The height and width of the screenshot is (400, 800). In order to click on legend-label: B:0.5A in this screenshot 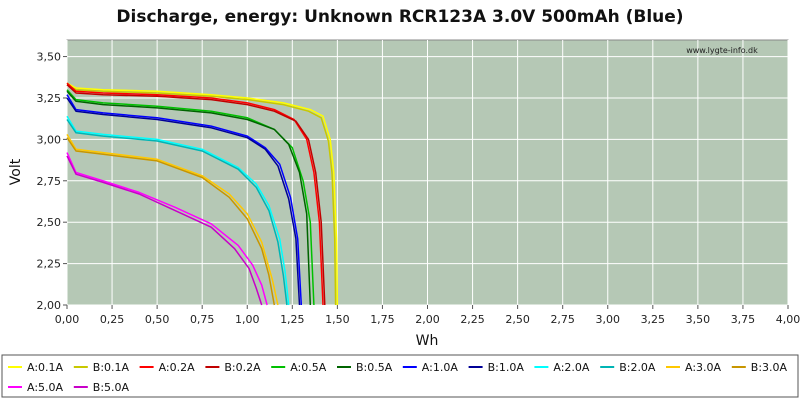, I will do `click(374, 367)`.